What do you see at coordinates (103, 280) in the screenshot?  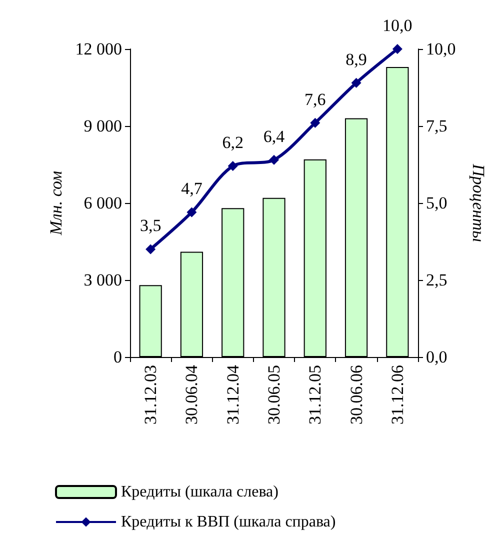 I see `y-tick-label: 3 000` at bounding box center [103, 280].